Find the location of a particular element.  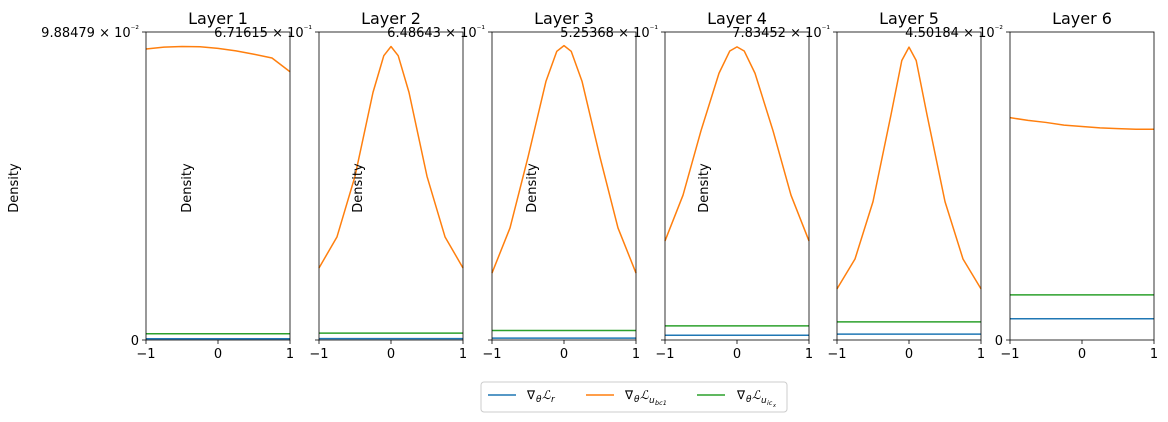

legend-label-bc: ∇ θ ℒ u bc1 is located at coordinates (645, 397).